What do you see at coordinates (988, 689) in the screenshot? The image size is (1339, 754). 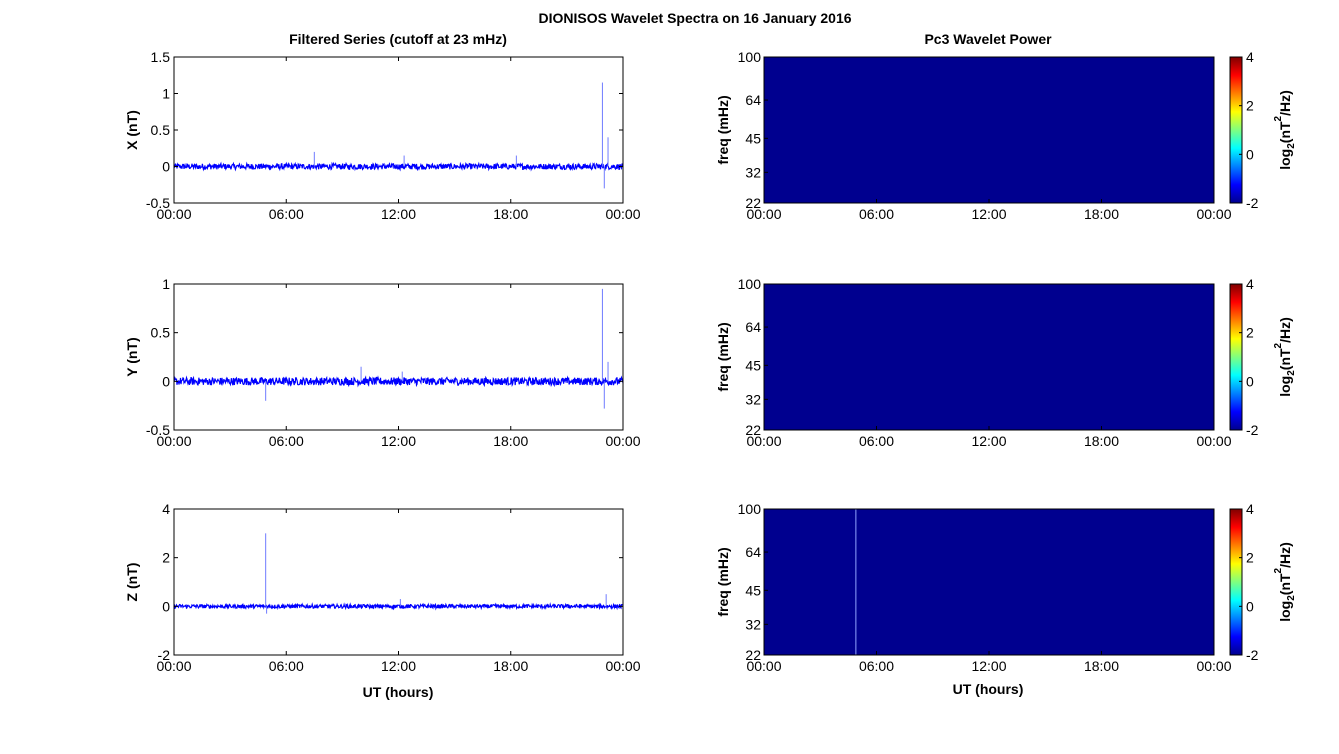 I see `right-xlabel: UT (hours)` at bounding box center [988, 689].